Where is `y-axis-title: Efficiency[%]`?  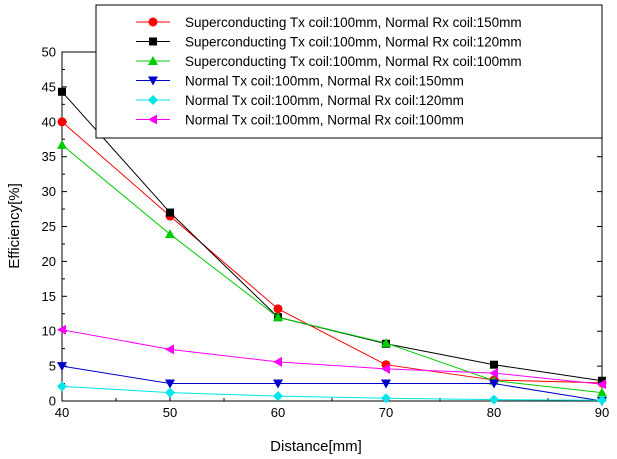
y-axis-title: Efficiency[%] is located at coordinates (14, 226).